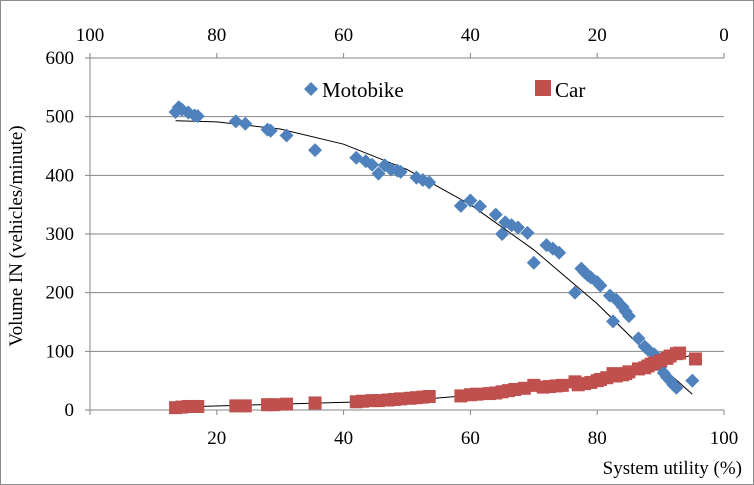 The height and width of the screenshot is (485, 754). Describe the element at coordinates (311, 89) in the screenshot. I see `legend-marker-motobike` at that location.